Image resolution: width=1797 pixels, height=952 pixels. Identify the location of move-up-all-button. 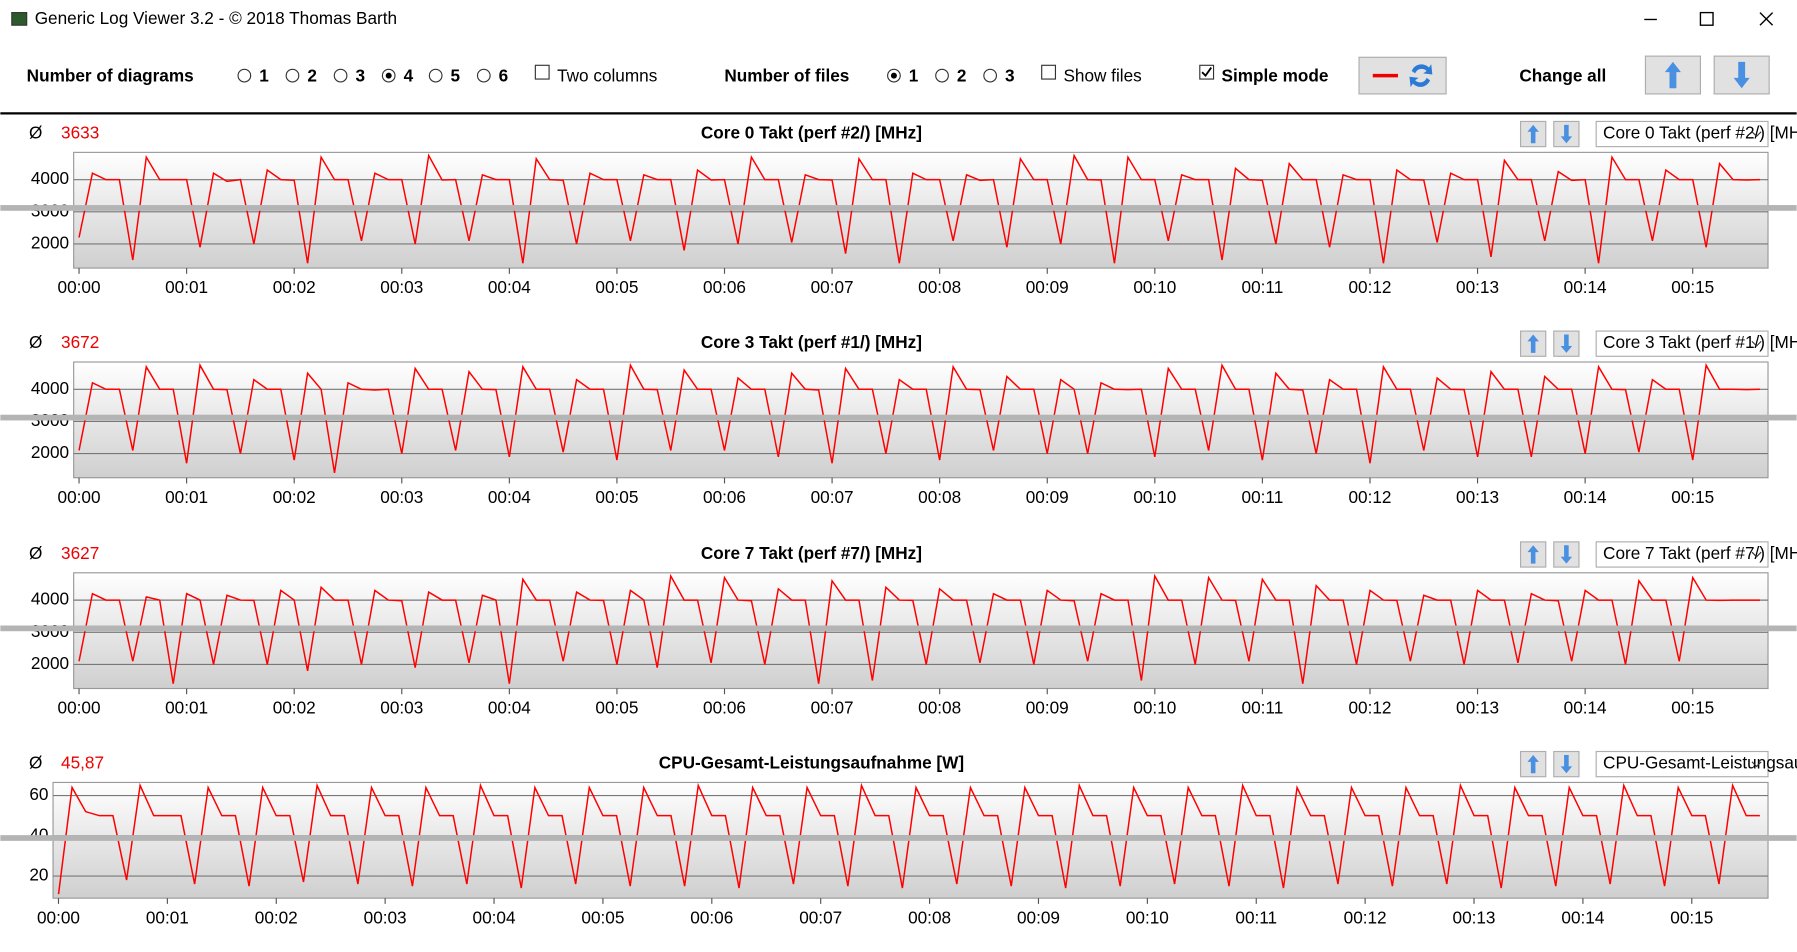
(1672, 75).